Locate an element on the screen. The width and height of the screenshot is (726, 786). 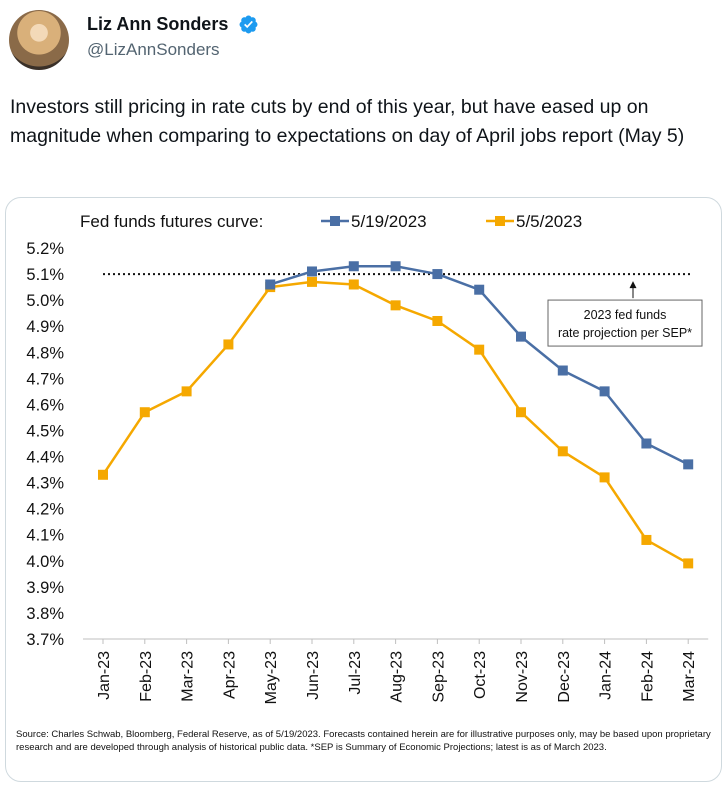
y-tick-label: 5.1% is located at coordinates (45, 275).